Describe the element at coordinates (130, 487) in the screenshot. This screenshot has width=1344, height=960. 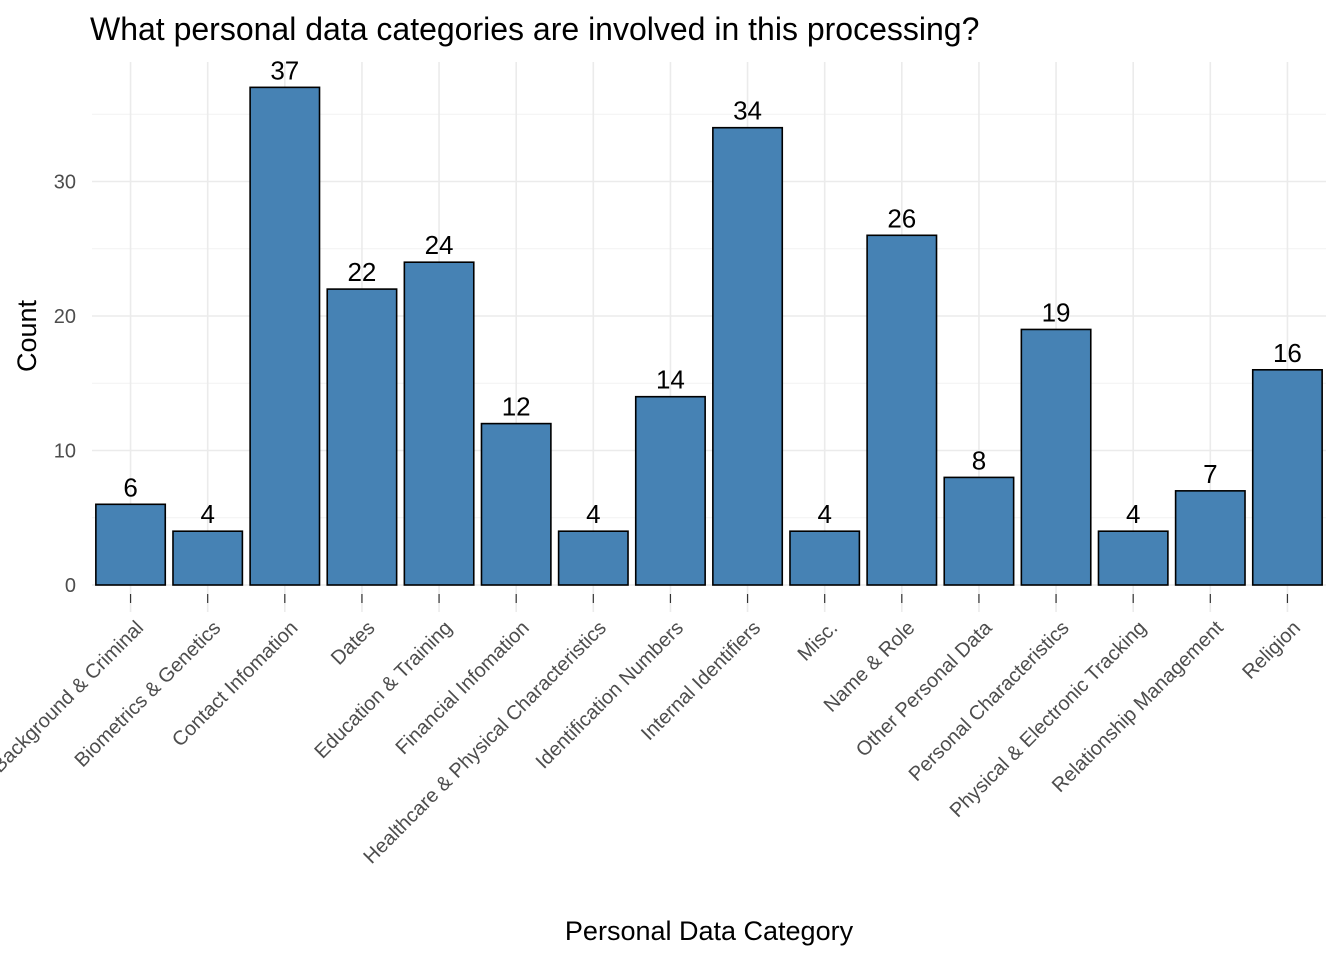
I see `data-label-background-criminal: 6` at that location.